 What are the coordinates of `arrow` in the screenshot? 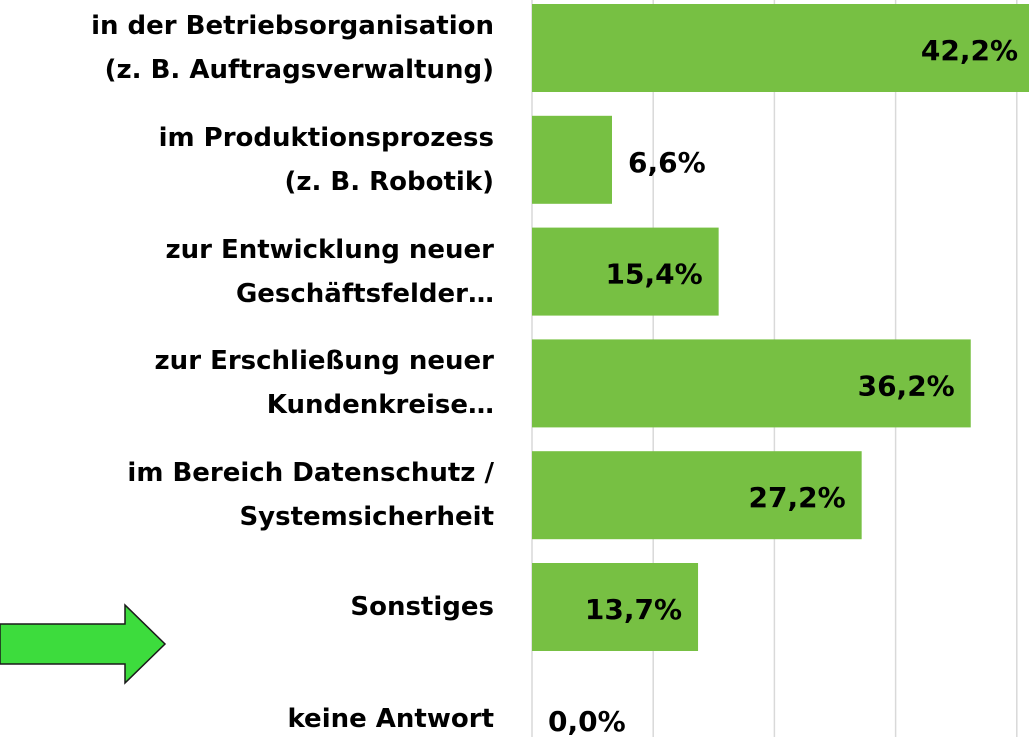 It's located at (83, 644).